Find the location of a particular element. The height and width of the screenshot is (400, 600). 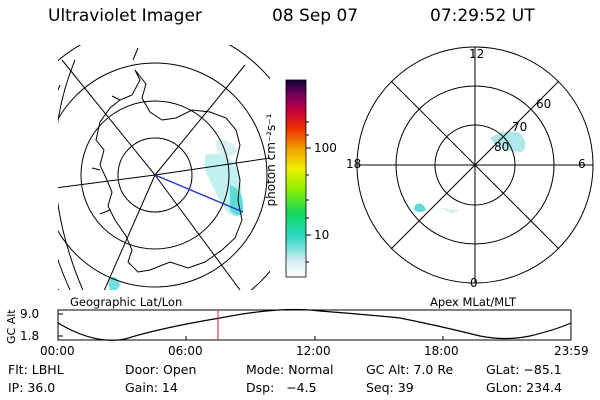

antarctica-coastline is located at coordinates (169, 171).